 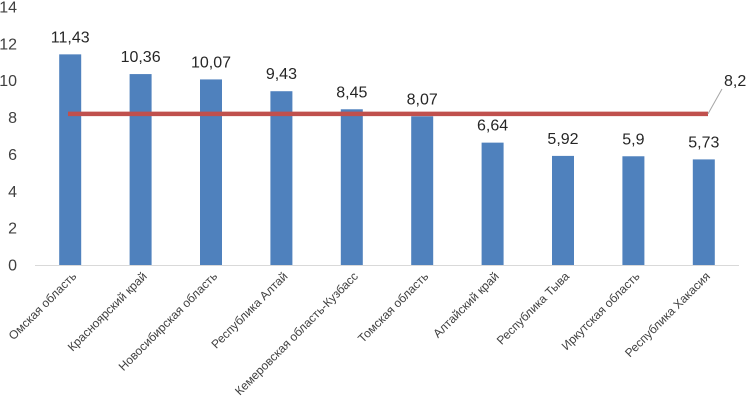 What do you see at coordinates (296, 333) in the screenshot?
I see `x-category-label: Кемеровская область-Кузбасс` at bounding box center [296, 333].